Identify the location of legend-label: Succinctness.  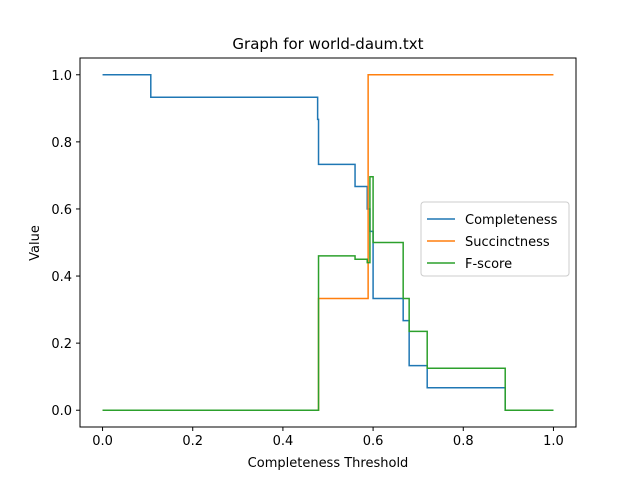
(507, 242).